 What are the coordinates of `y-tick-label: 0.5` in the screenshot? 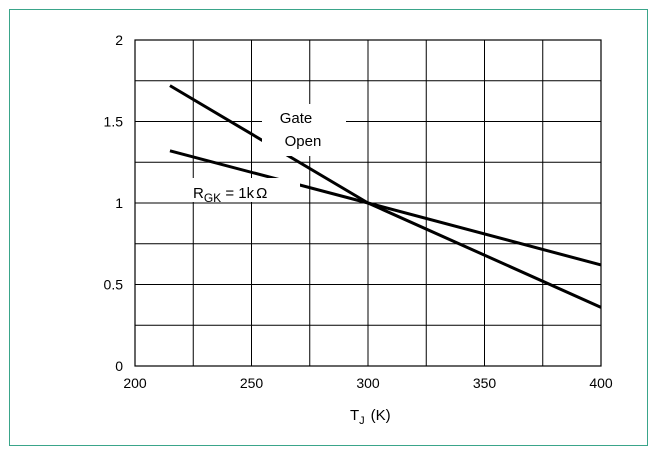 It's located at (114, 285).